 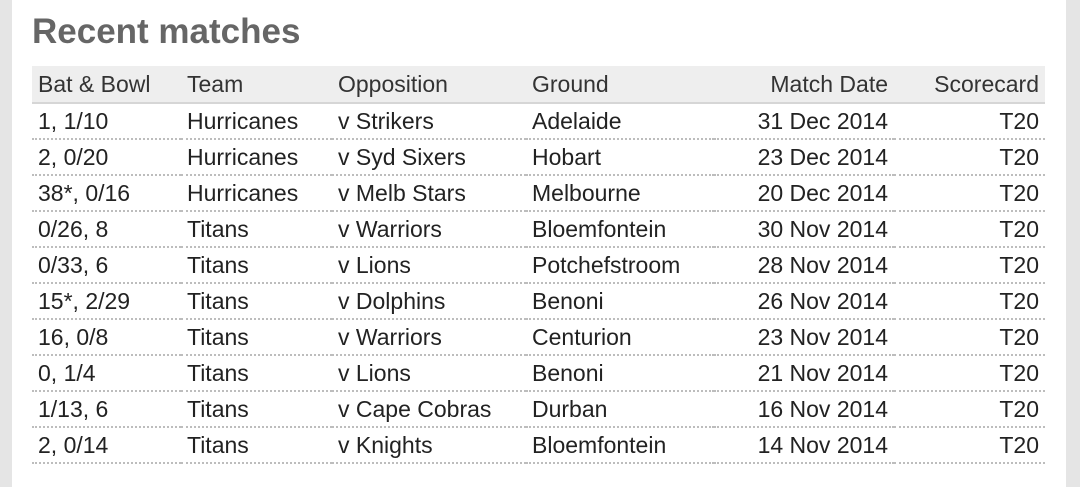 What do you see at coordinates (804, 193) in the screenshot?
I see `match-date-link: 20 Dec 2014` at bounding box center [804, 193].